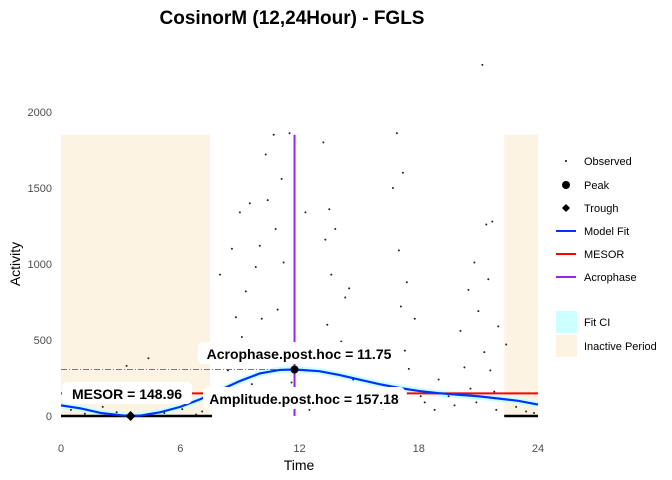 Image resolution: width=672 pixels, height=480 pixels. I want to click on y-axis-label: Activity, so click(15, 264).